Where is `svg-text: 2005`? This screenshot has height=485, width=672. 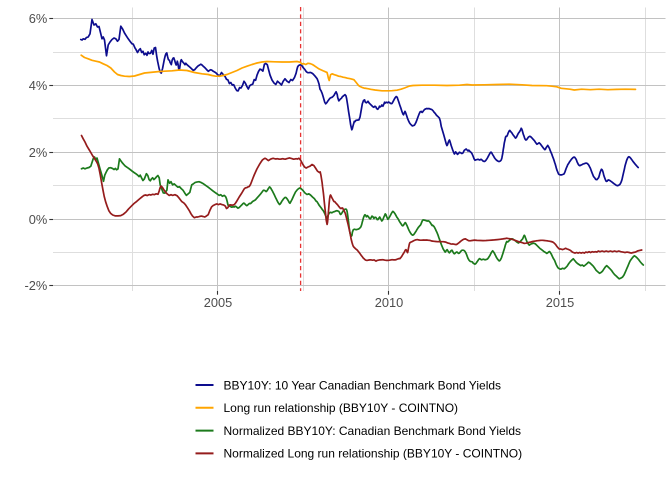
svg-text: 2005 is located at coordinates (218, 302).